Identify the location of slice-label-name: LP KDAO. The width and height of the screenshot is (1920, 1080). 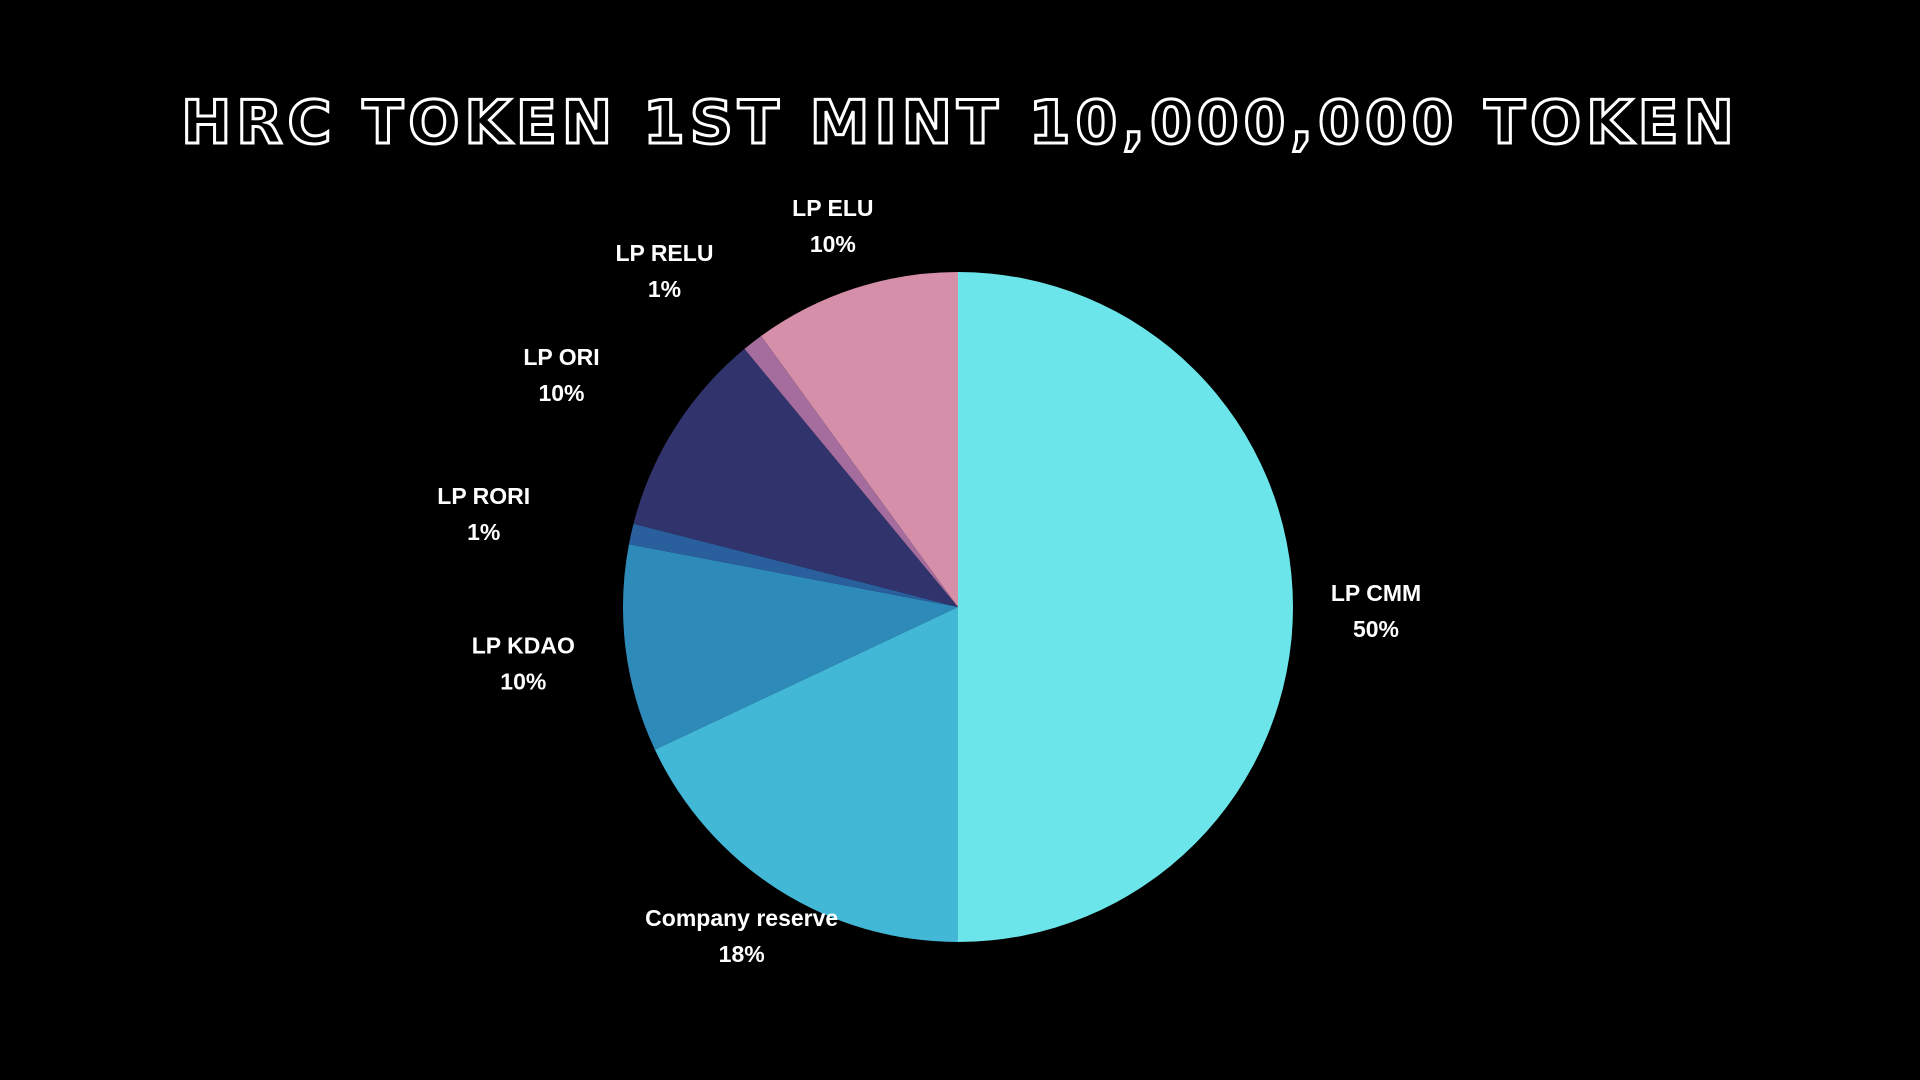
(523, 646).